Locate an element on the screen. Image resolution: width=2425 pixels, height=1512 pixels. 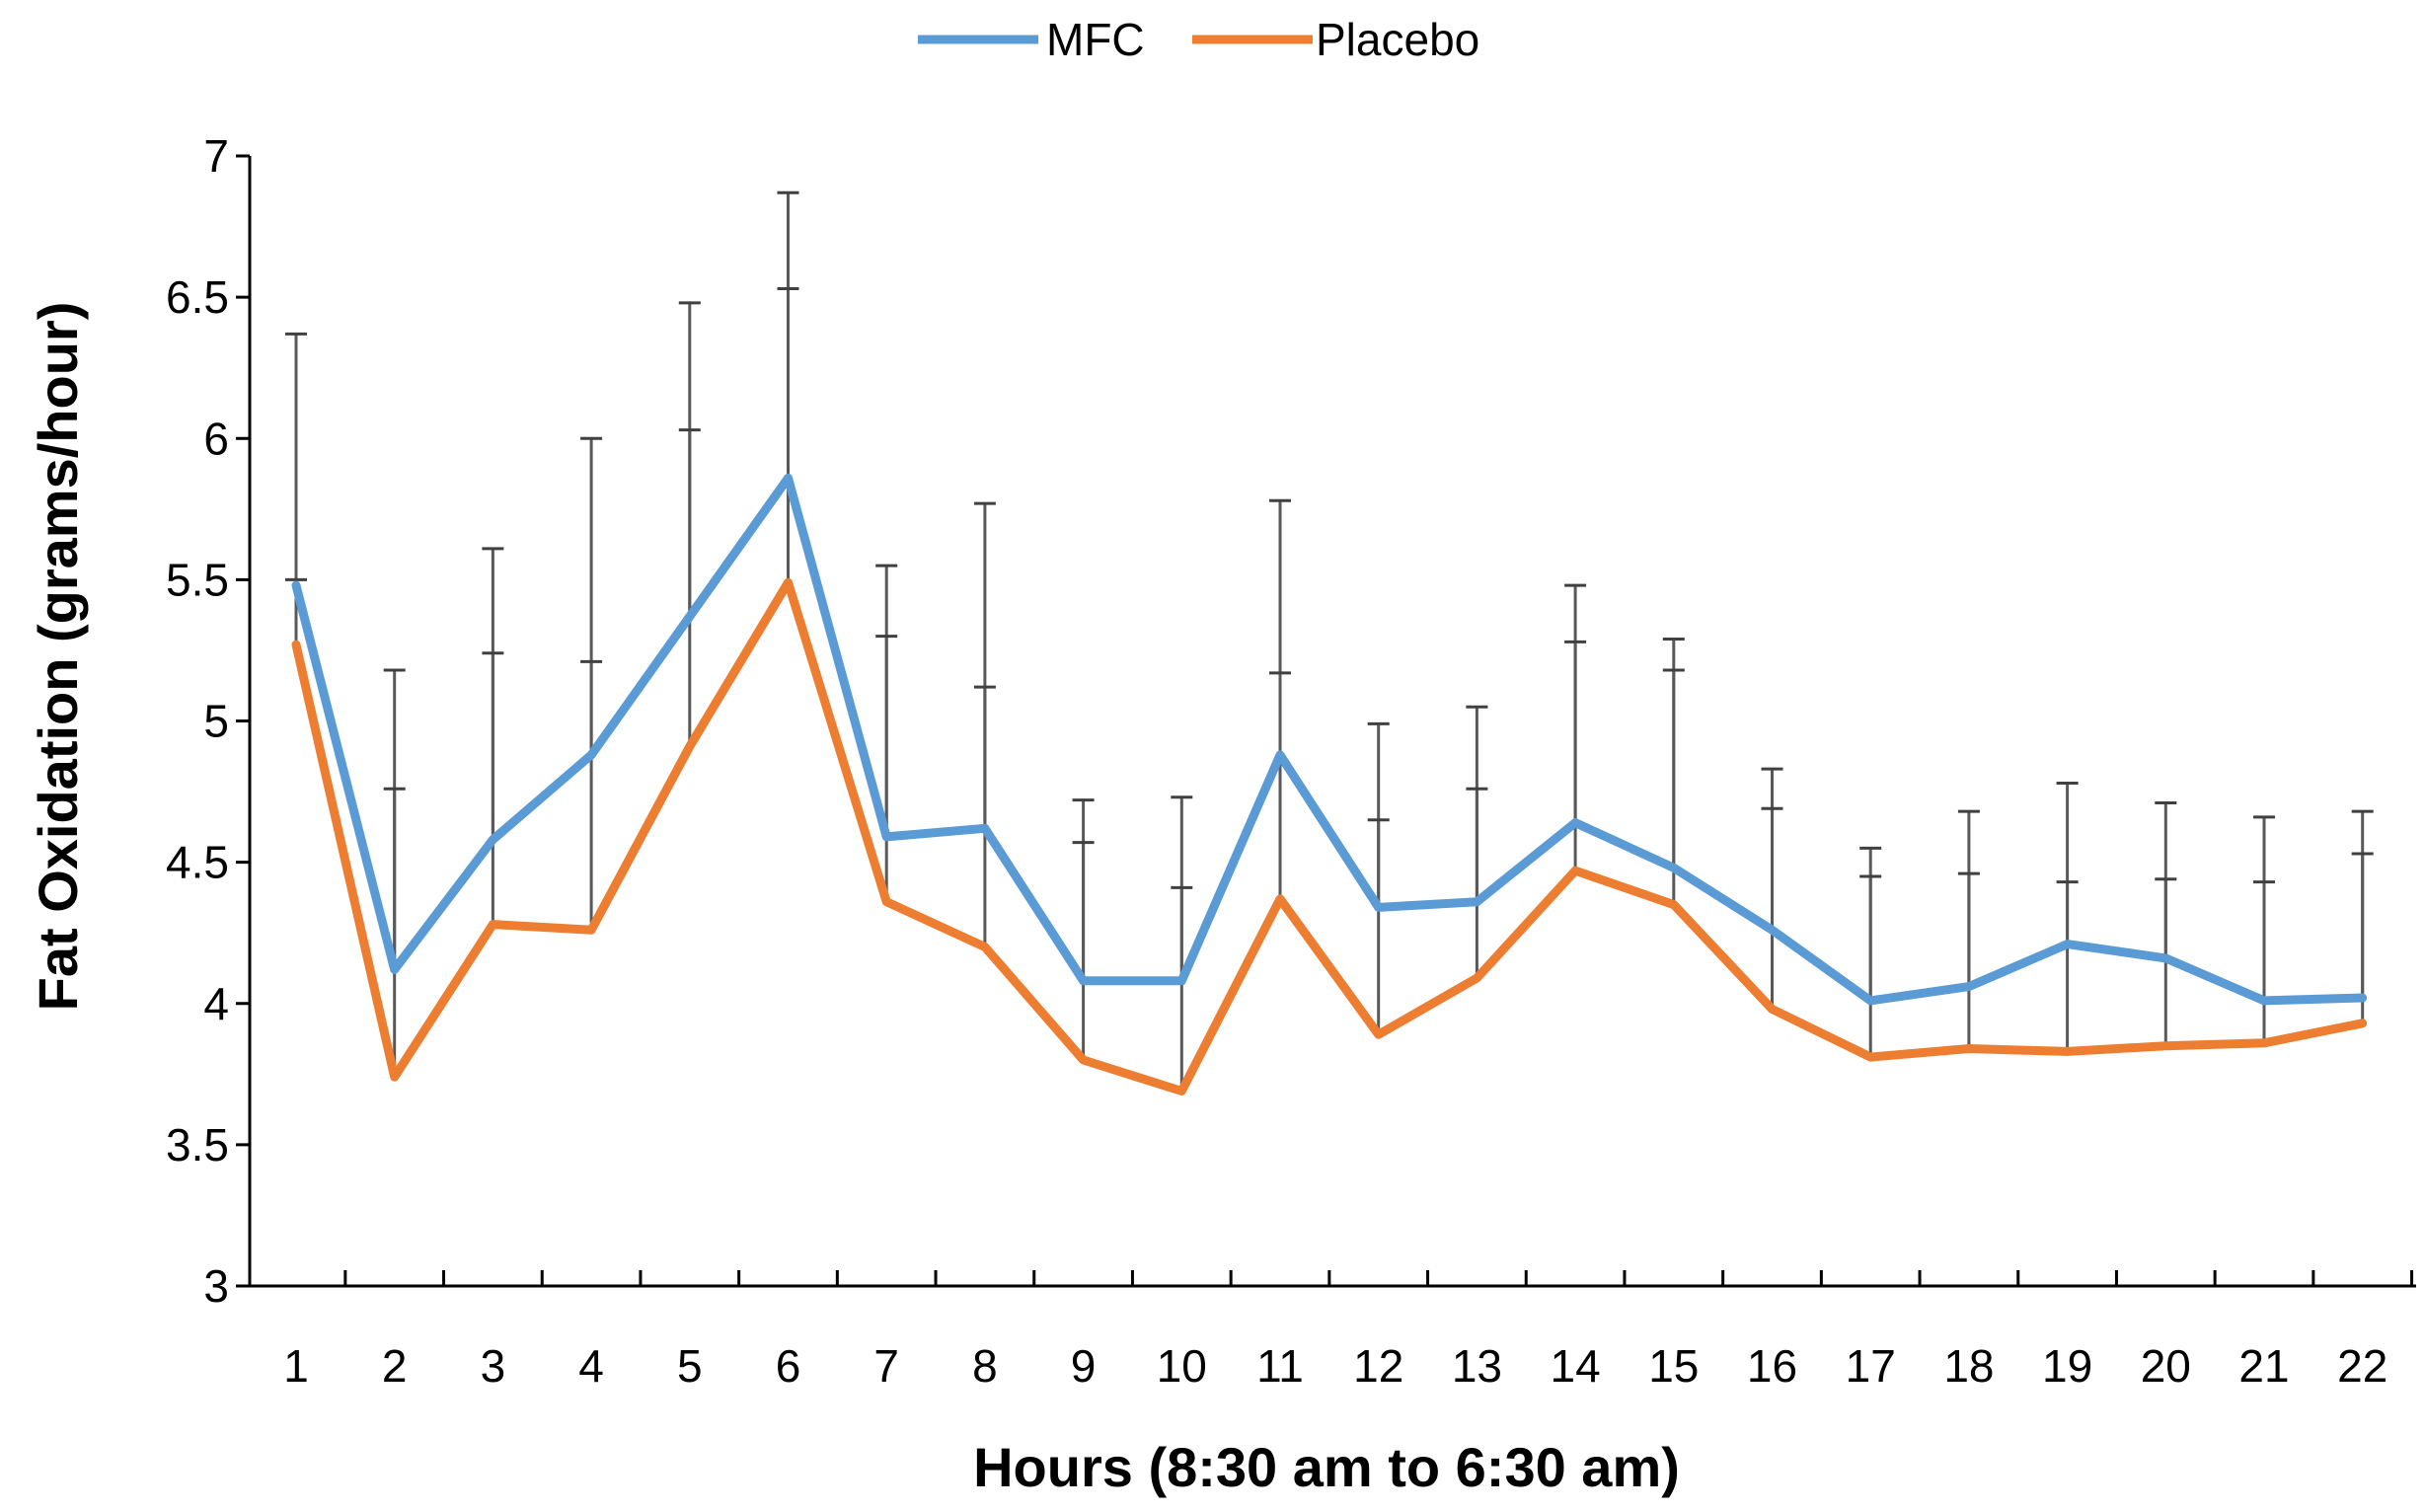
x-tick-label: 6 is located at coordinates (788, 1366).